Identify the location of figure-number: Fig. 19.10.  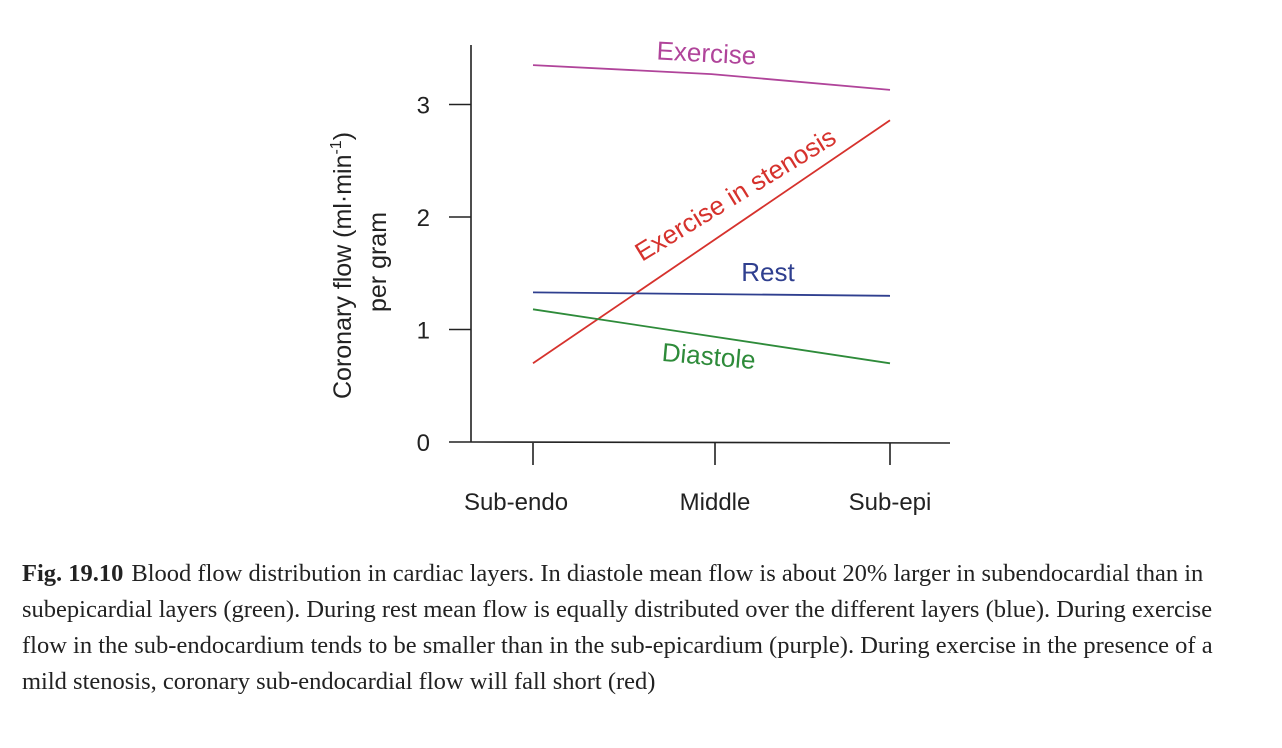
(73, 573).